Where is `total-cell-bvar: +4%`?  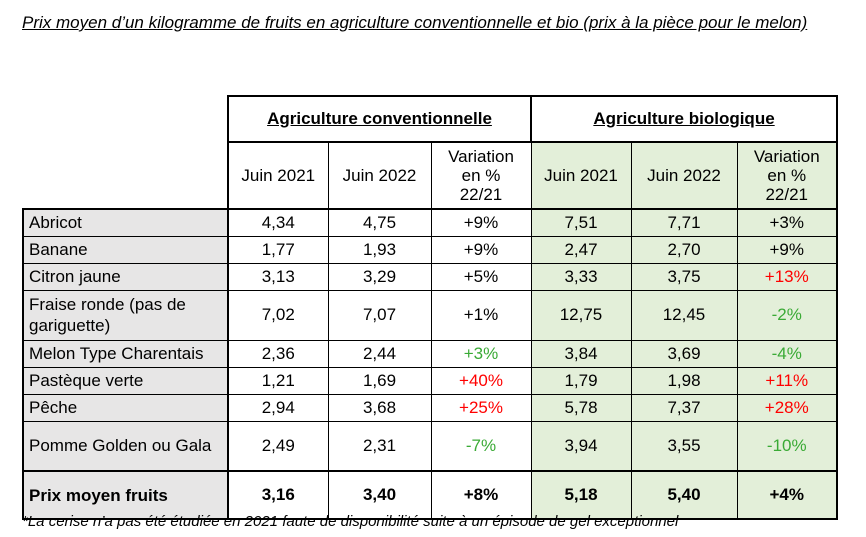
total-cell-bvar: +4% is located at coordinates (787, 495).